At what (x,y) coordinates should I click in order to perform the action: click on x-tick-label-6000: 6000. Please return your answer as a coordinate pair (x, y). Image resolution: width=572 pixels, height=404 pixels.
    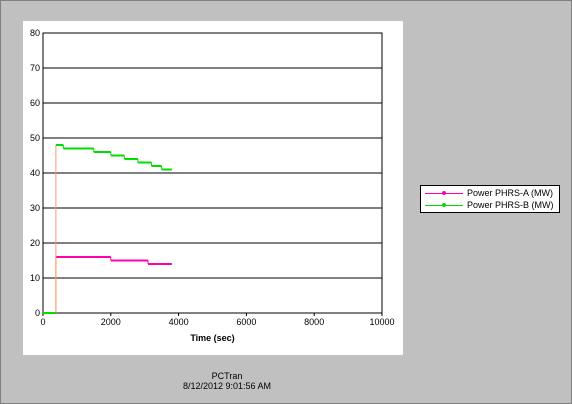
    Looking at the image, I should click on (246, 322).